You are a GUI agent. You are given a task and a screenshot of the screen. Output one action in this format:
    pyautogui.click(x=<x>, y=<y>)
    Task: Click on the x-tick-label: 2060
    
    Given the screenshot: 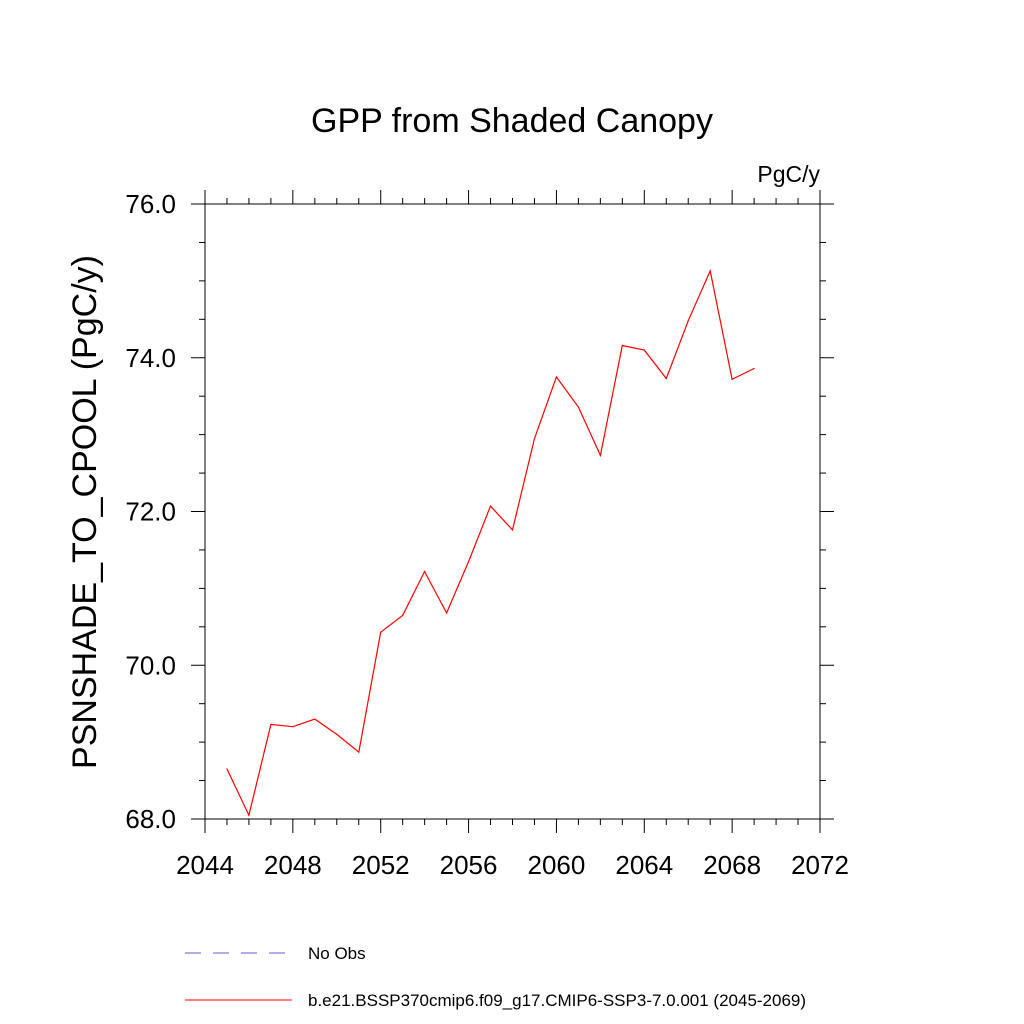 What is the action you would take?
    pyautogui.click(x=557, y=865)
    